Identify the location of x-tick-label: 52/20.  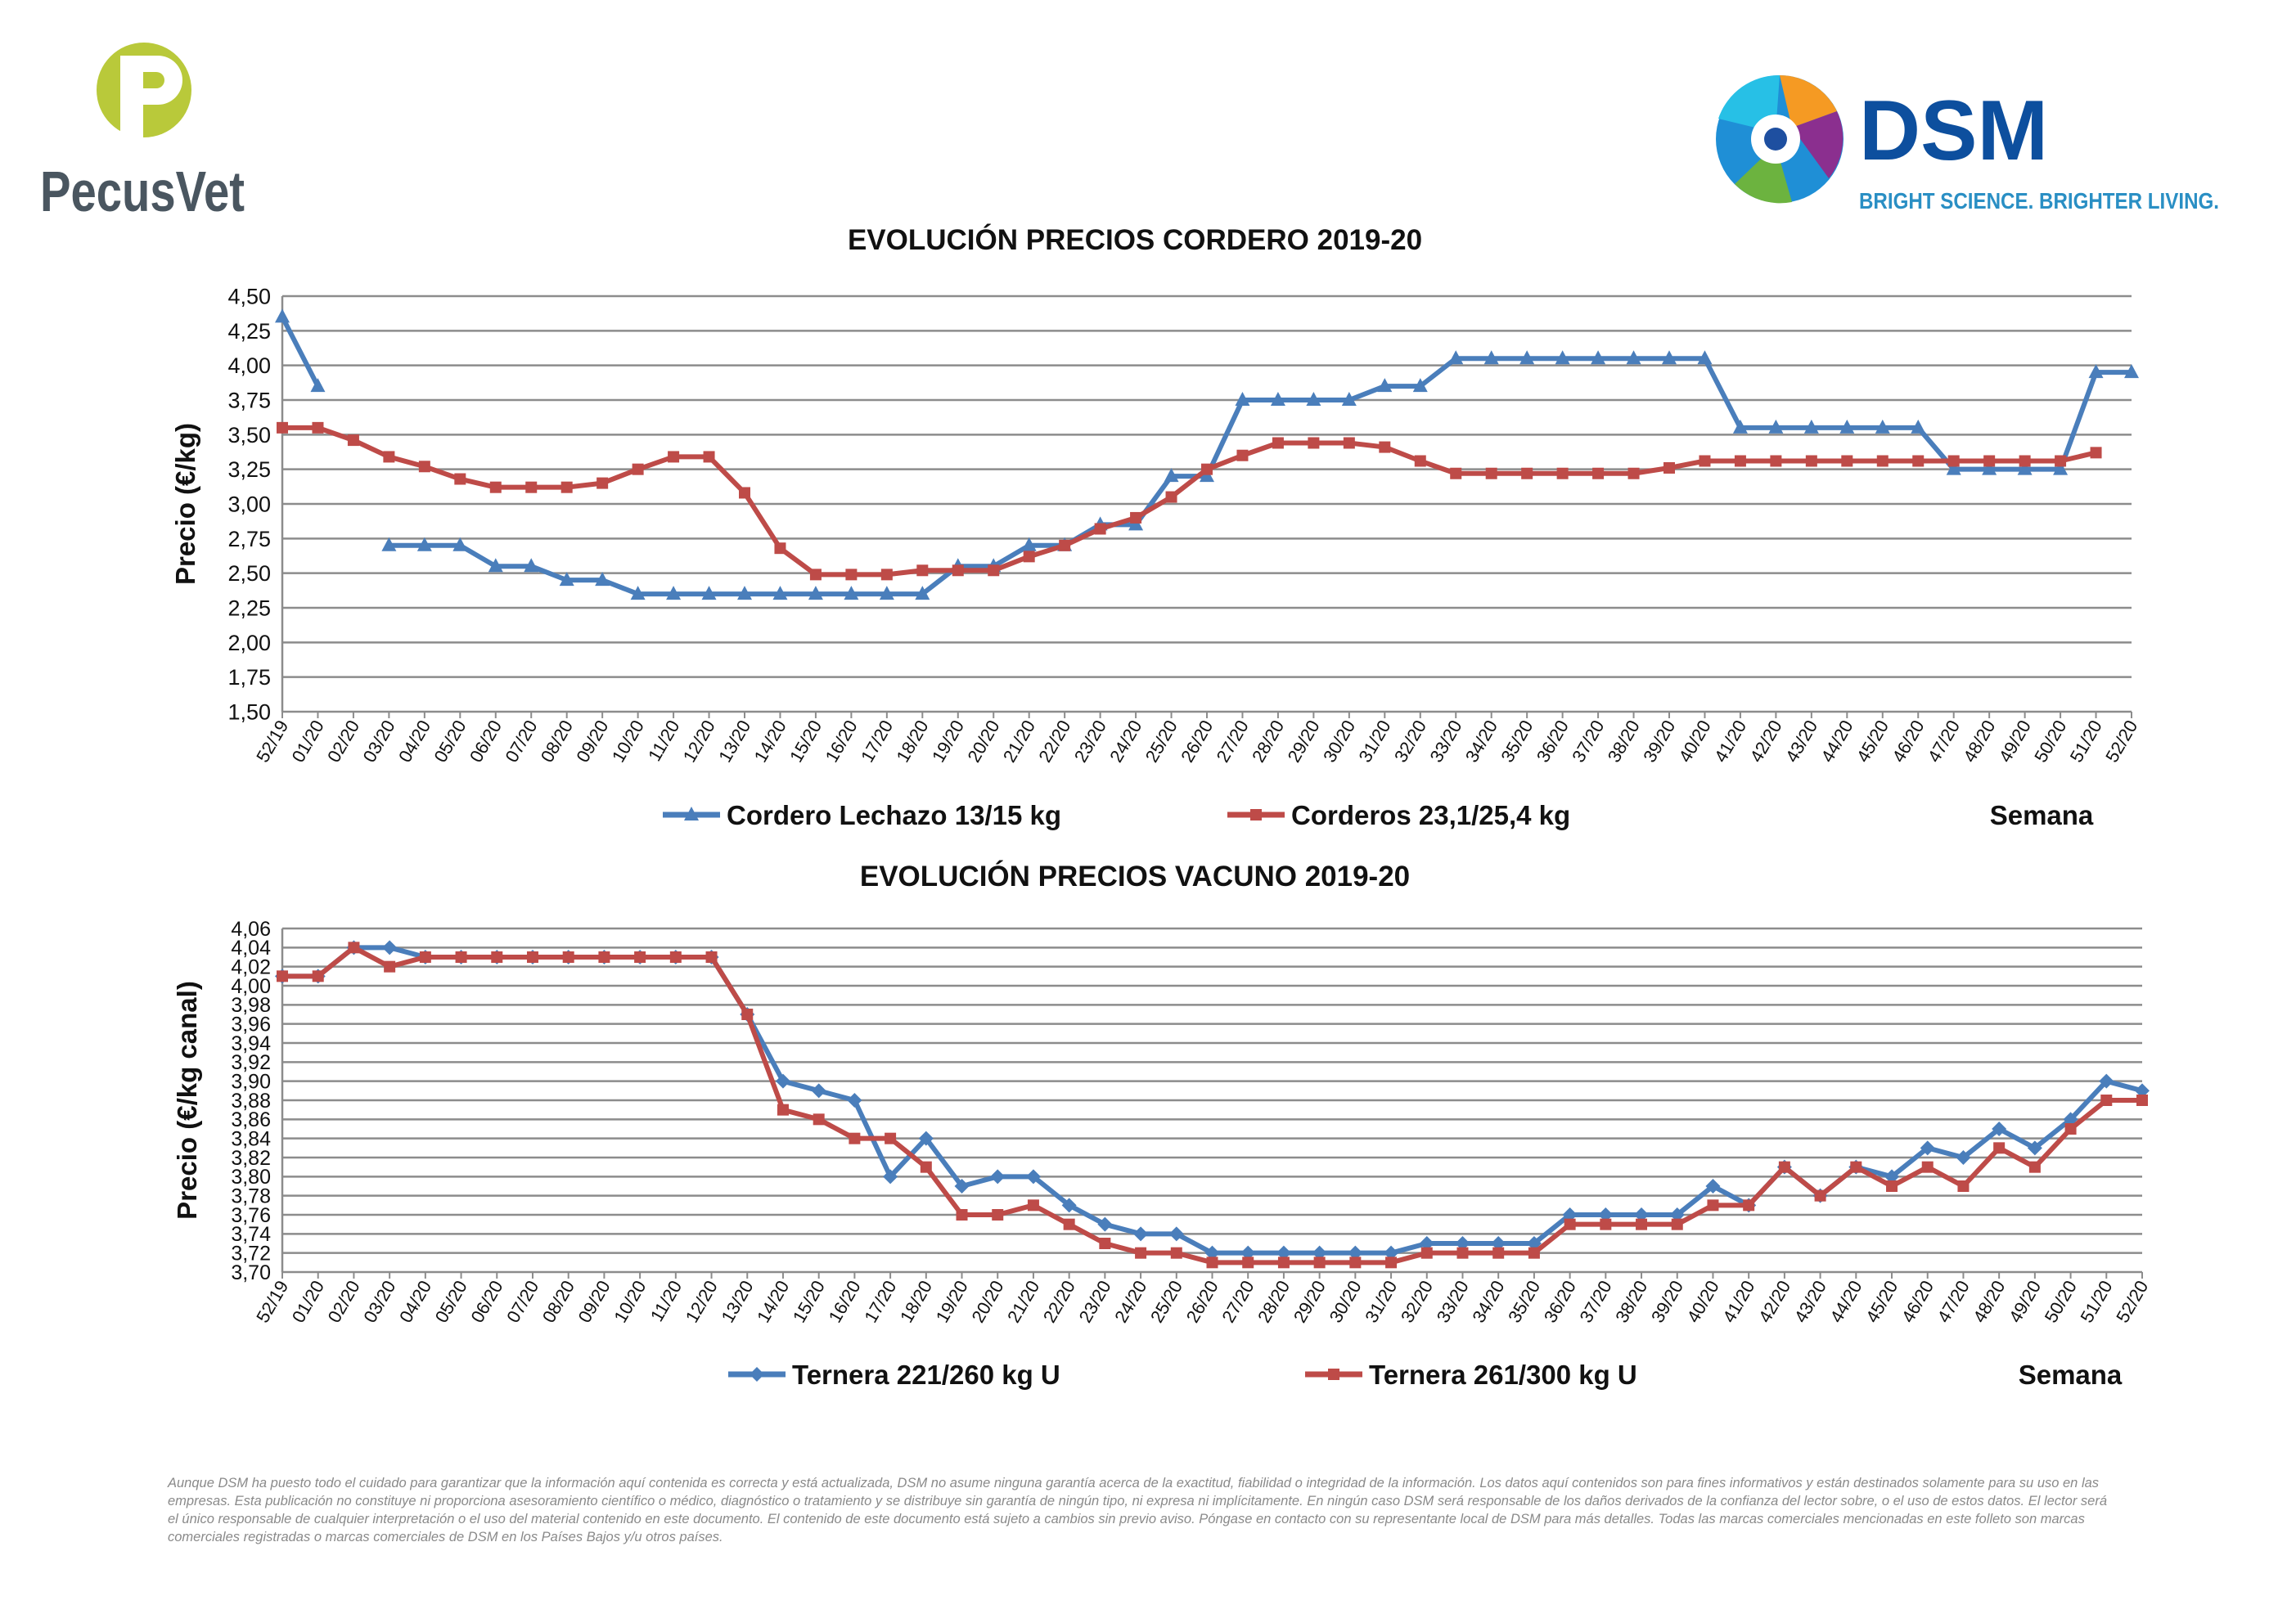
(2121, 741).